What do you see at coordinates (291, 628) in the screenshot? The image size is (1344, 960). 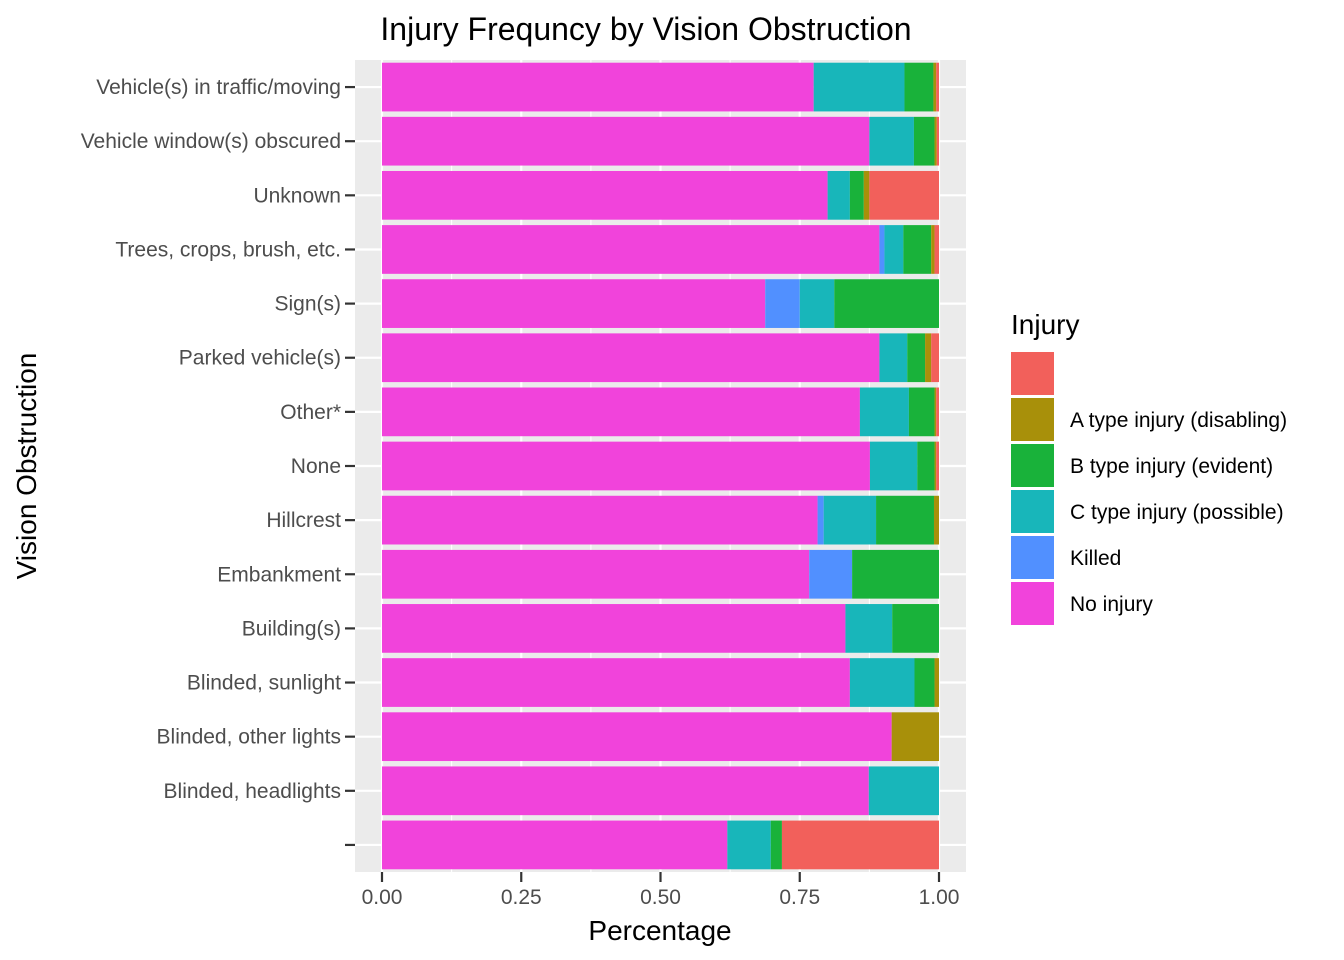 I see `y-tick-label: Building(s)` at bounding box center [291, 628].